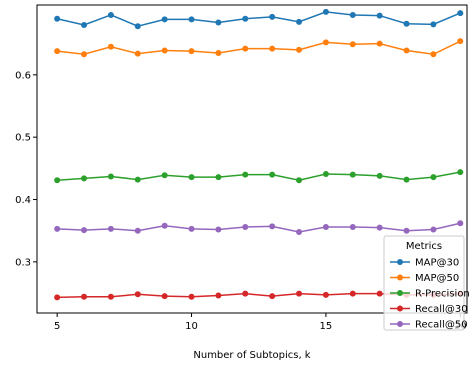  Describe the element at coordinates (437, 278) in the screenshot. I see `legend-label: MAP@50` at that location.